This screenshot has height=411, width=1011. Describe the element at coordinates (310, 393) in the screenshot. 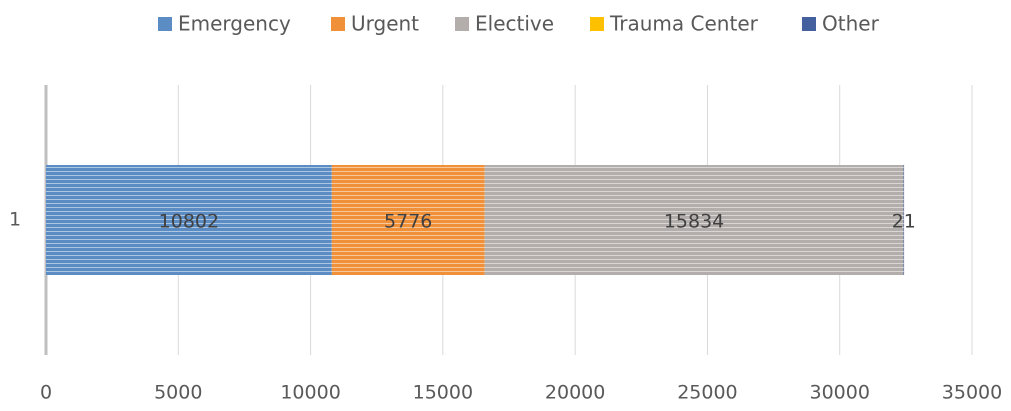

I see `x-tick-label: 10000` at that location.